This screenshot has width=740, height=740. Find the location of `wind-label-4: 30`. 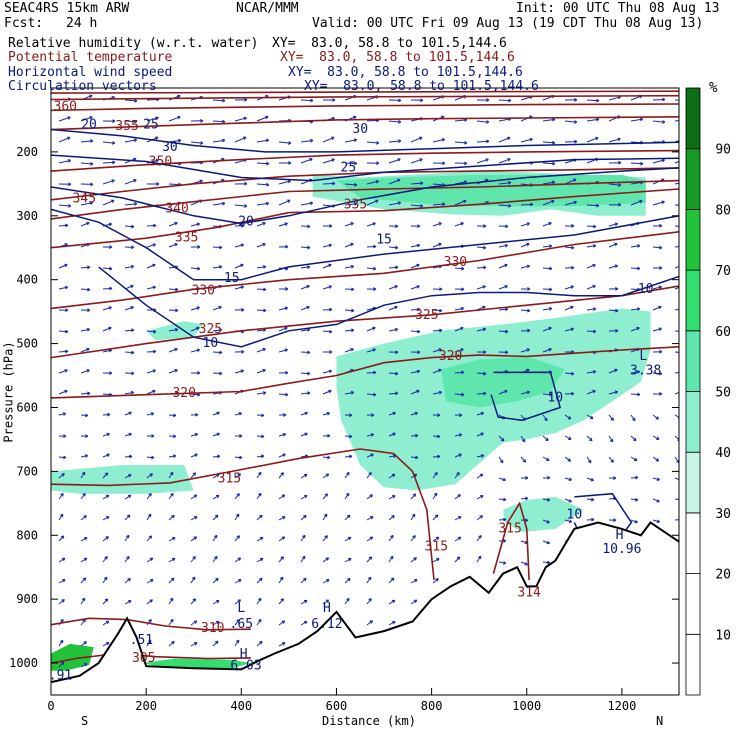

wind-label-4: 30 is located at coordinates (170, 147).